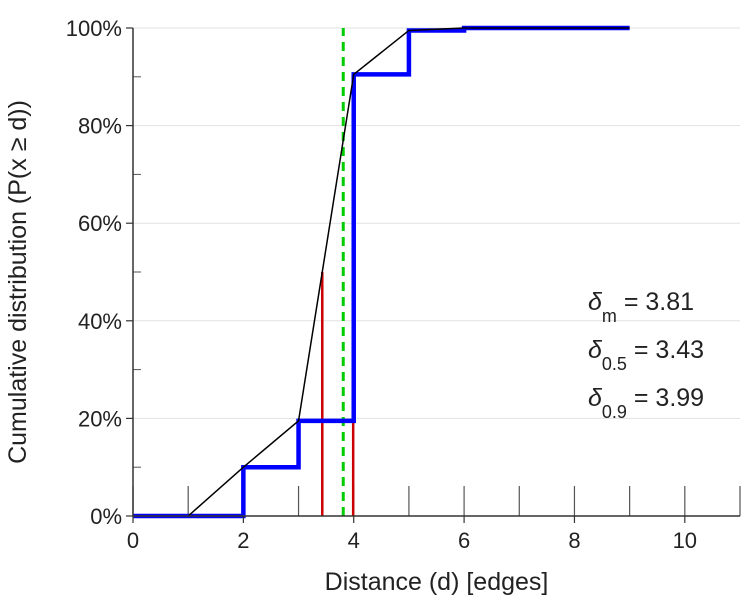  Describe the element at coordinates (574, 540) in the screenshot. I see `x-tick-label: 8` at that location.